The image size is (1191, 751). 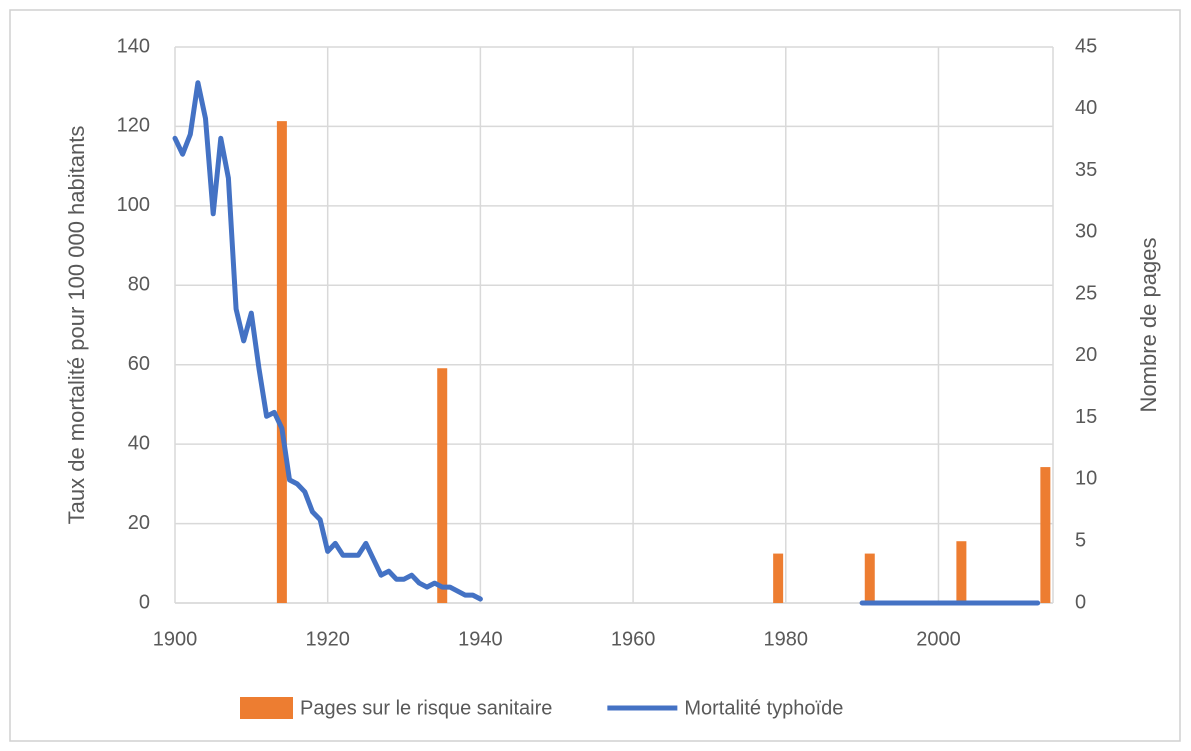 I want to click on y2-tick-label: 35, so click(x=1086, y=170).